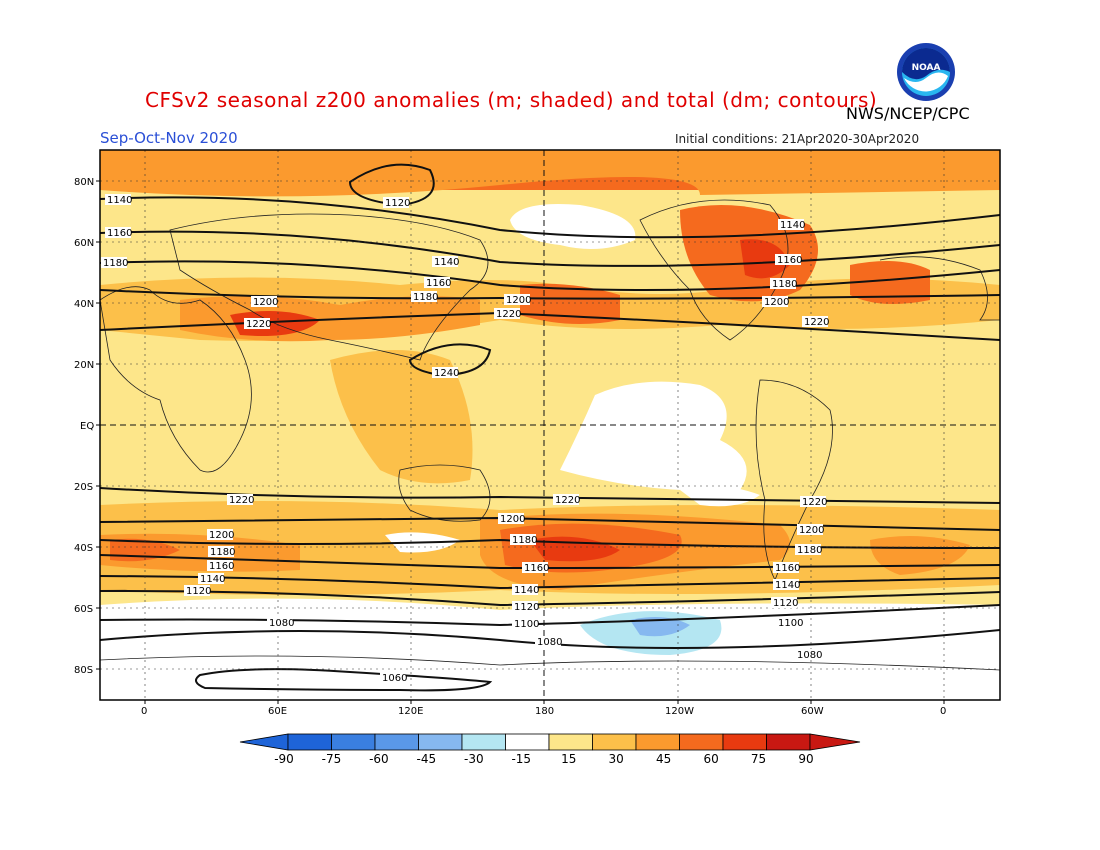  What do you see at coordinates (550, 248) in the screenshot?
I see `contour-1160-nh` at bounding box center [550, 248].